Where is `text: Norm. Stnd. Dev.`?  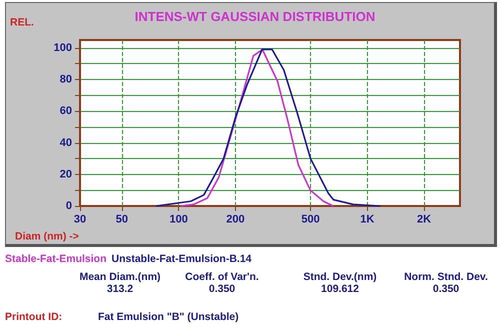
text: Norm. Stnd. Dev. is located at coordinates (446, 277).